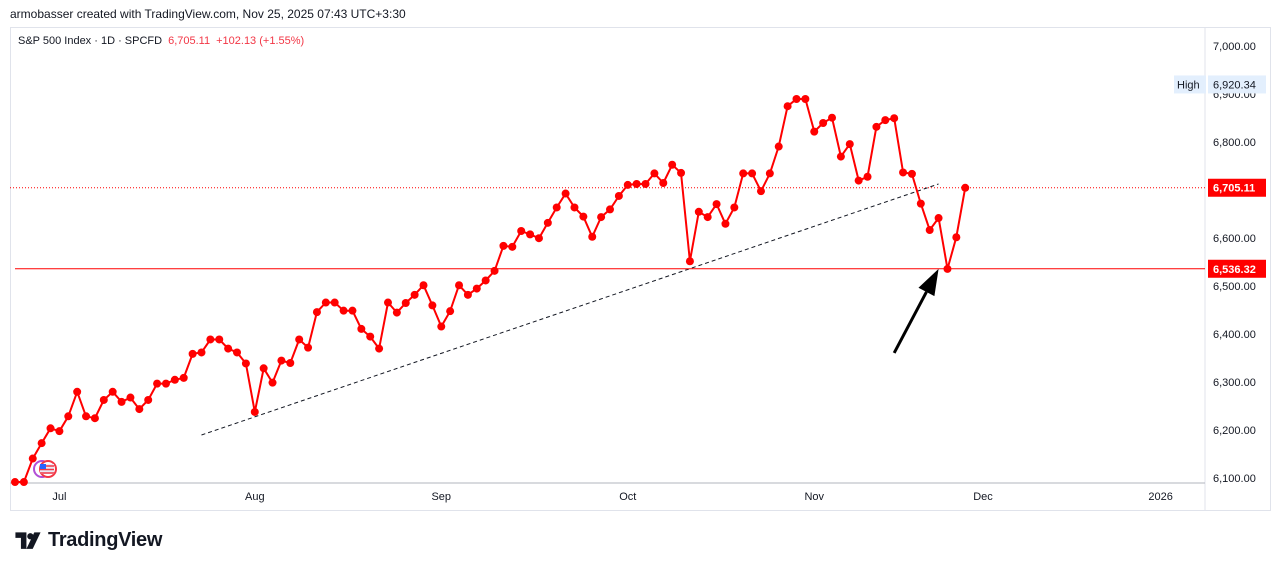 The height and width of the screenshot is (571, 1281). Describe the element at coordinates (59, 497) in the screenshot. I see `x-tick-label: Jul` at that location.